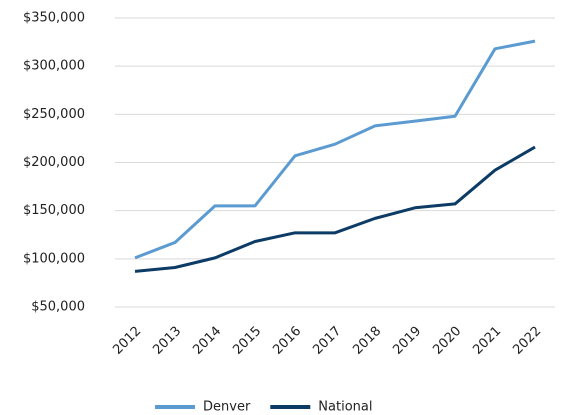 This screenshot has width=569, height=415. I want to click on x-tick-label: 2012, so click(127, 341).